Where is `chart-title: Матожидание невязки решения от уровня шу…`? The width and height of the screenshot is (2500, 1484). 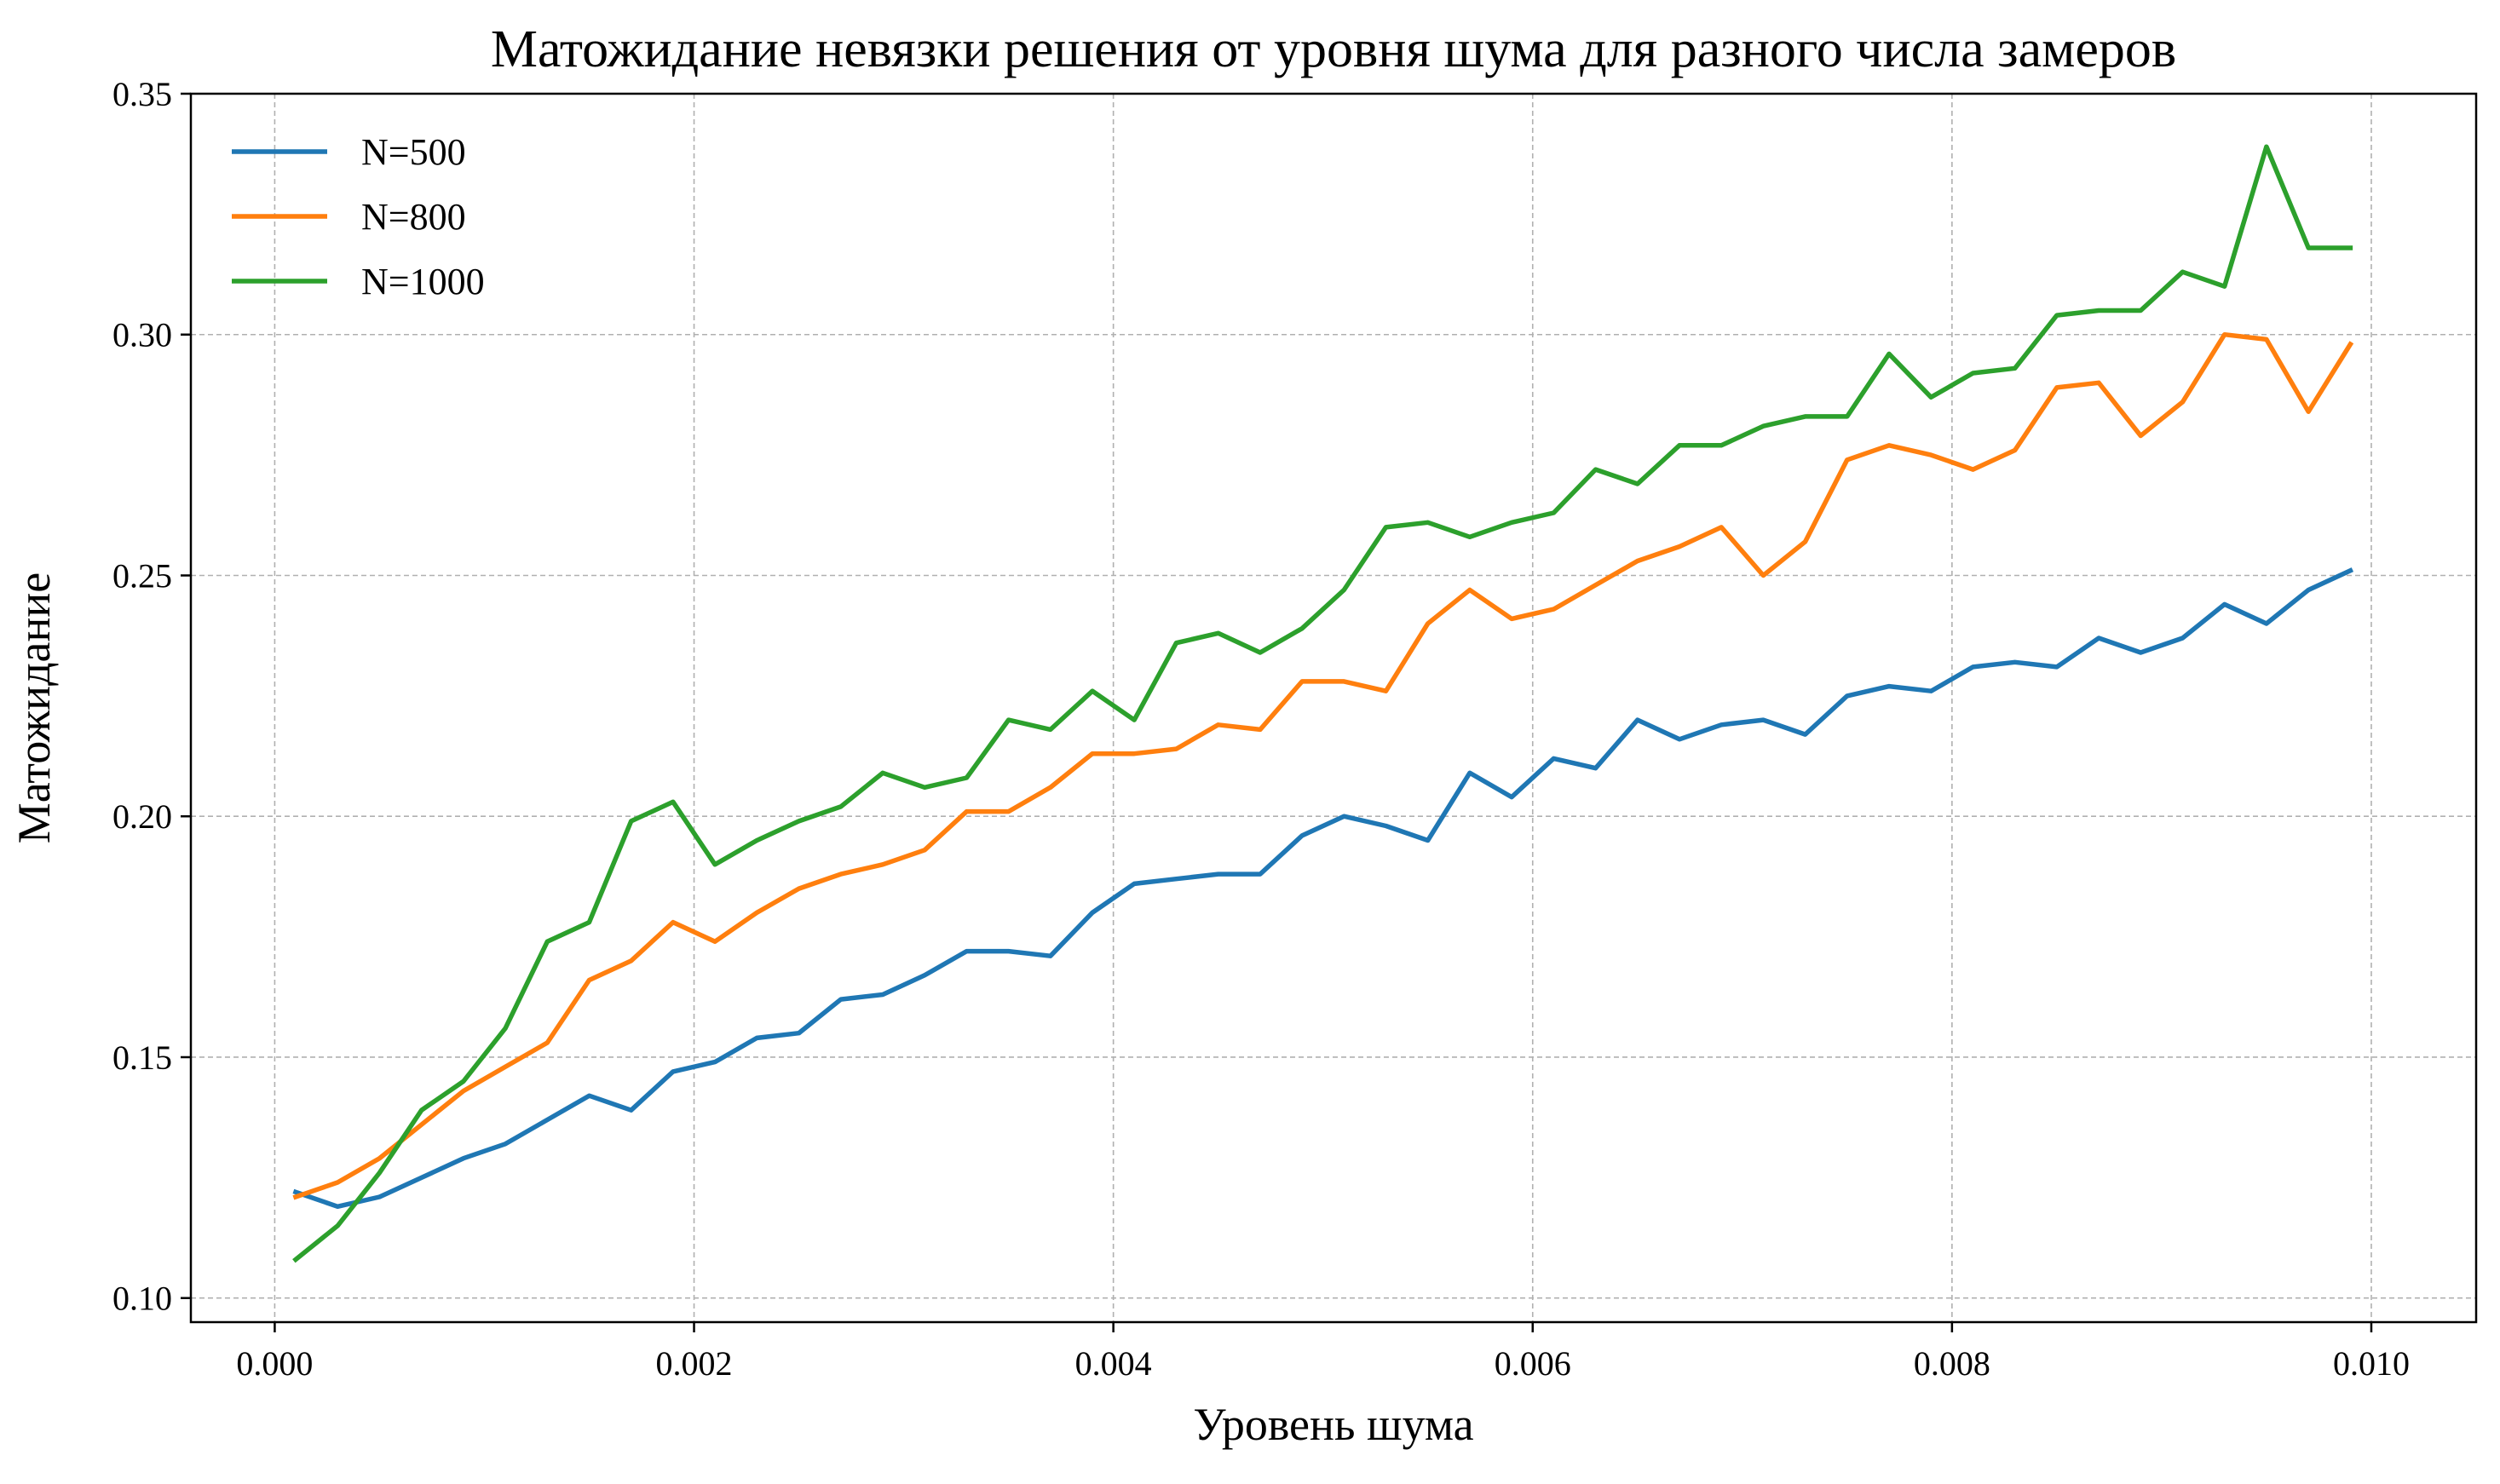
chart-title: Матожидание невязки решения от уровня шу… is located at coordinates (1333, 49).